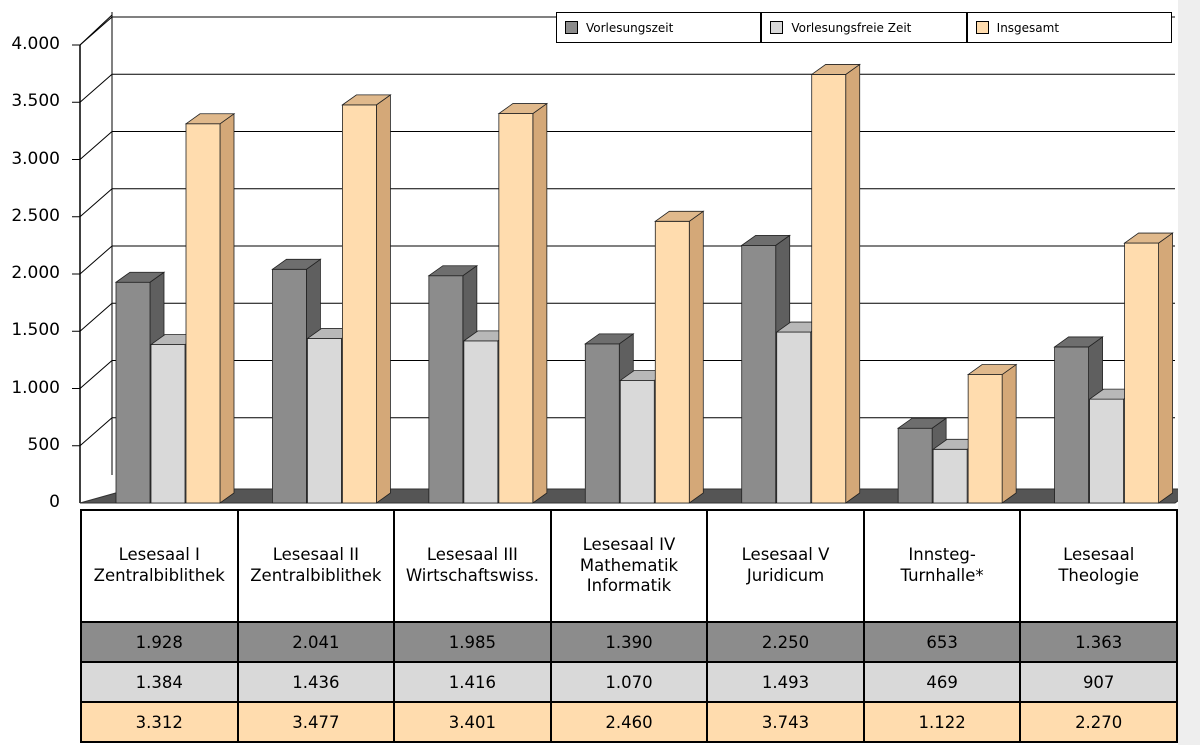  What do you see at coordinates (472, 682) in the screenshot?
I see `data-label: 1.416` at bounding box center [472, 682].